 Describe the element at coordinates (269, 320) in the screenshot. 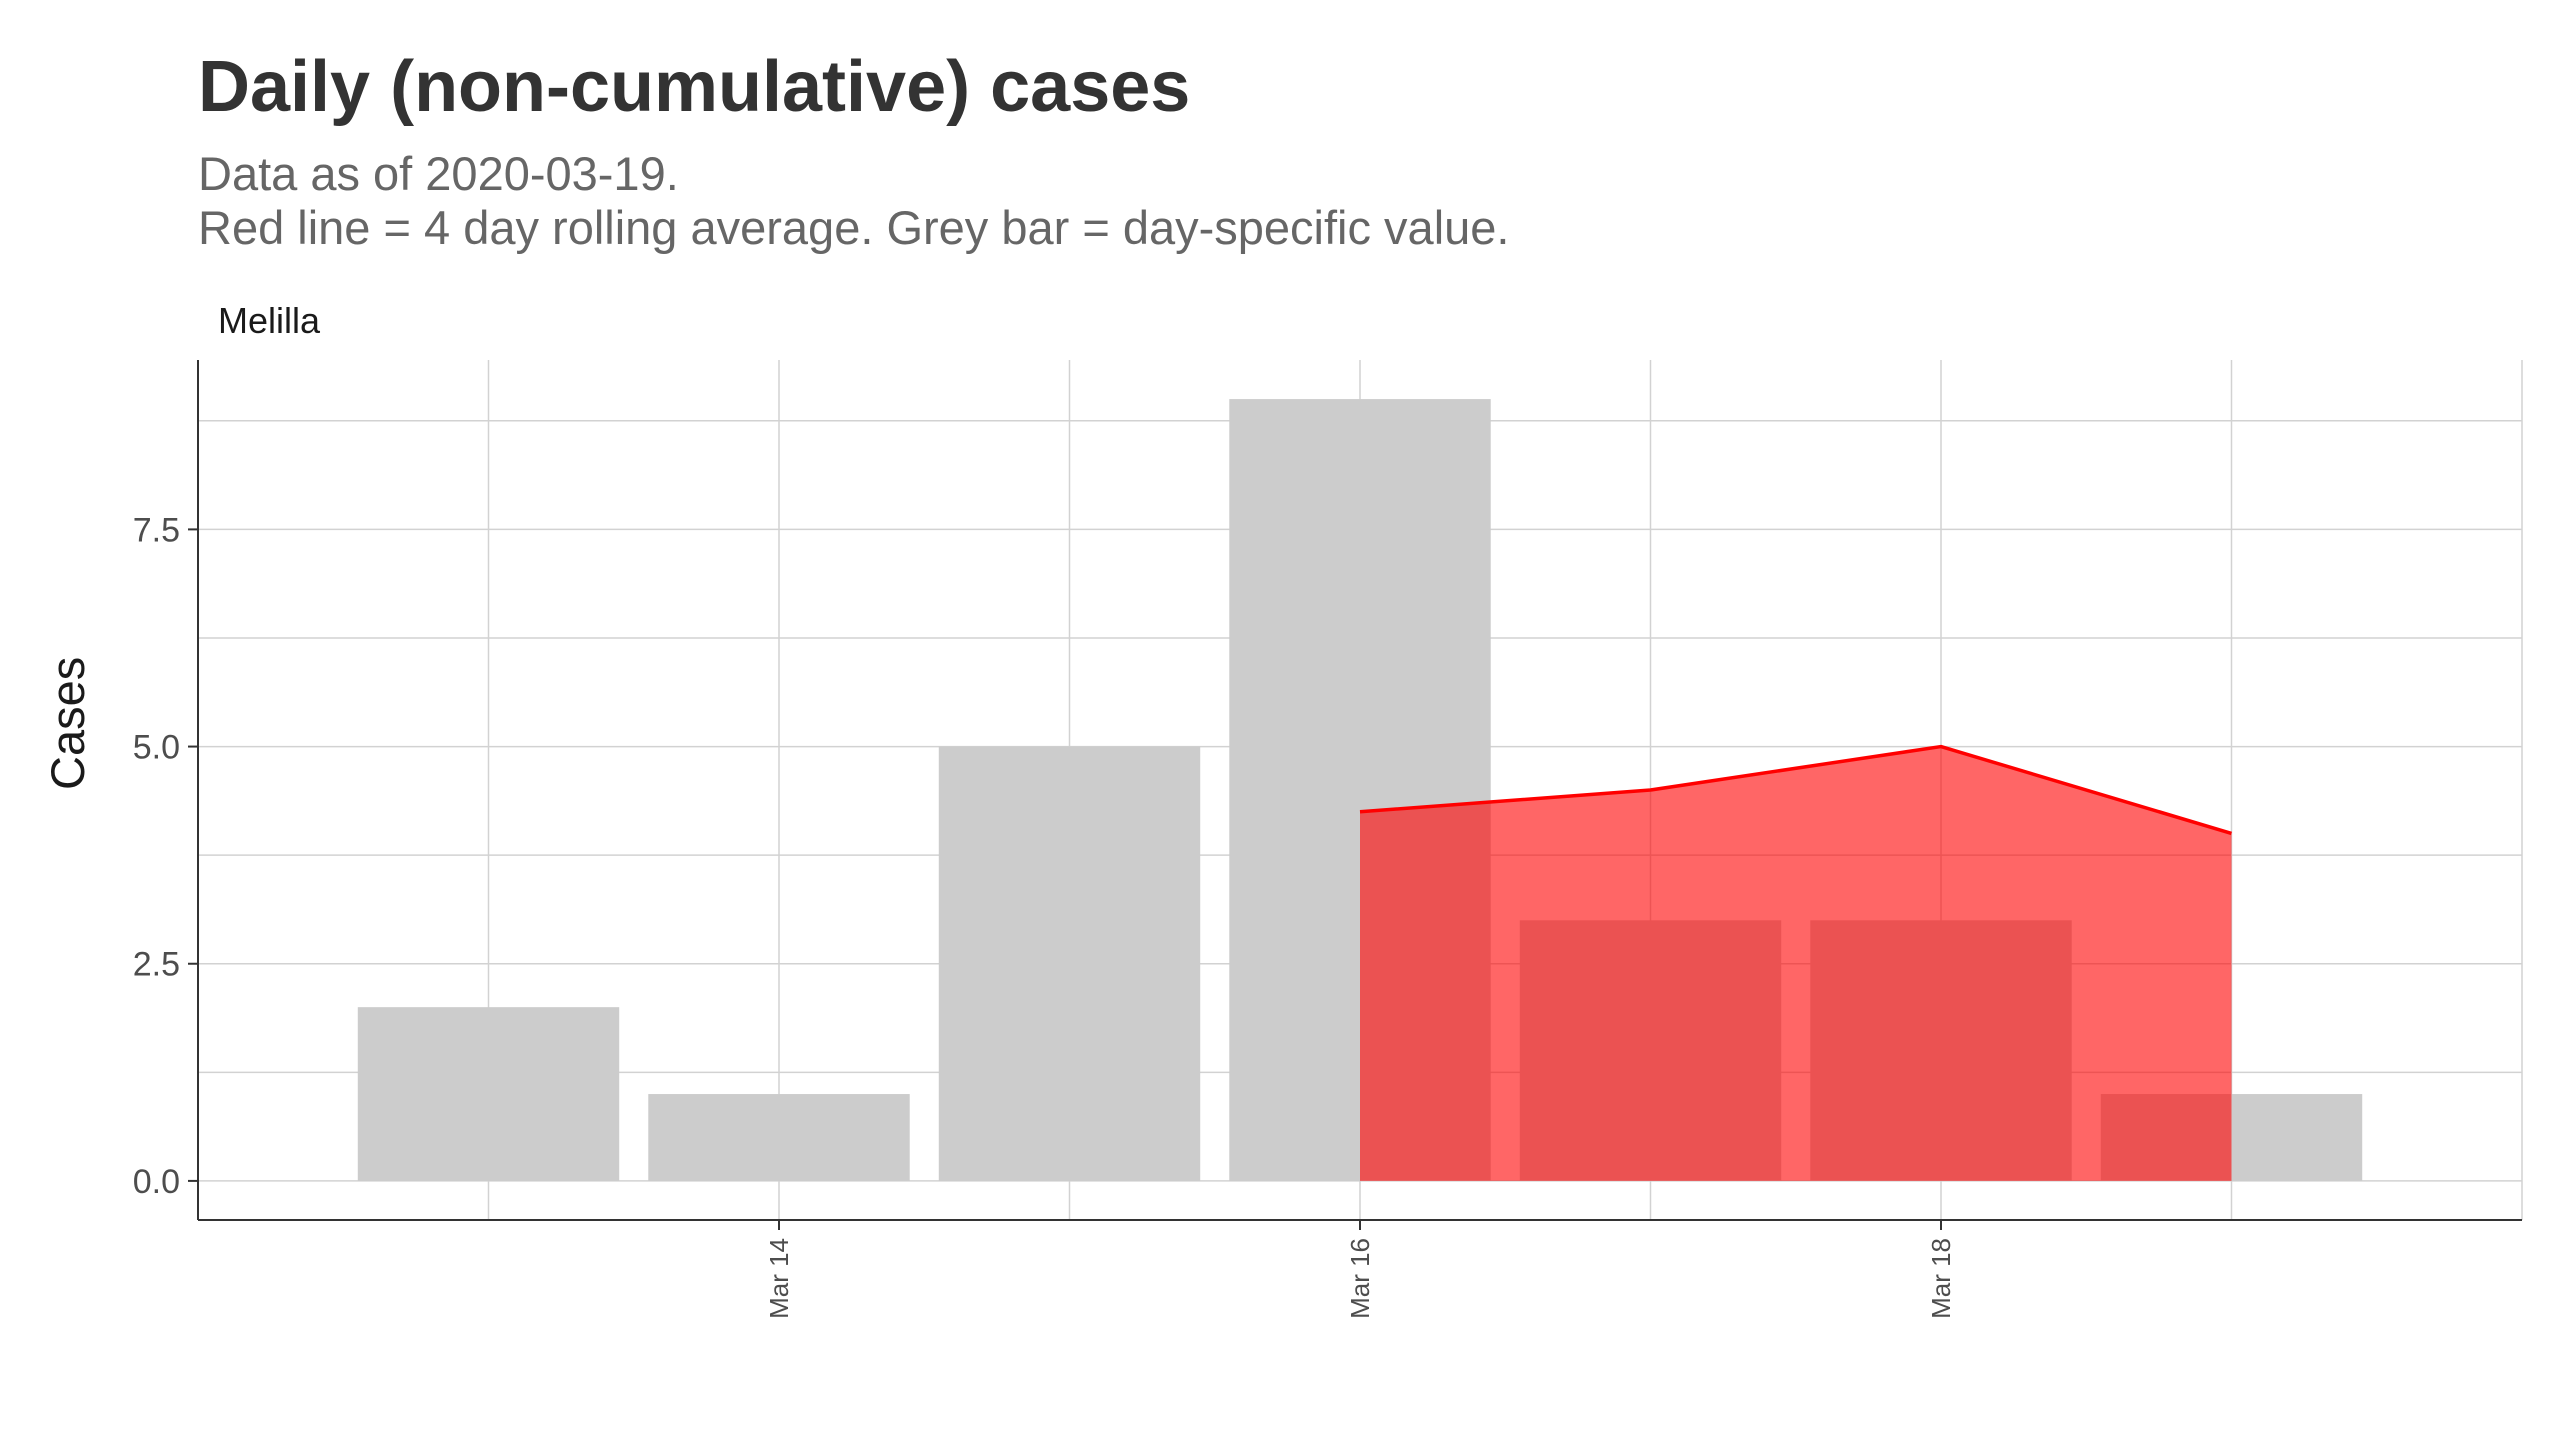

I see `facet-label: Melilla` at that location.